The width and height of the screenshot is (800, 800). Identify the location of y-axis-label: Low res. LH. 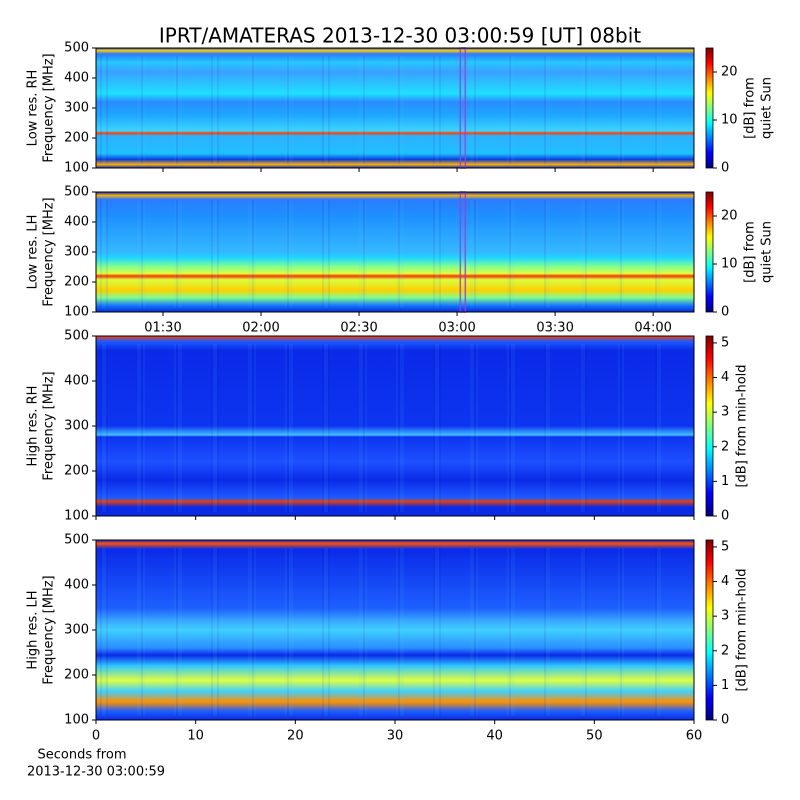
(33, 252).